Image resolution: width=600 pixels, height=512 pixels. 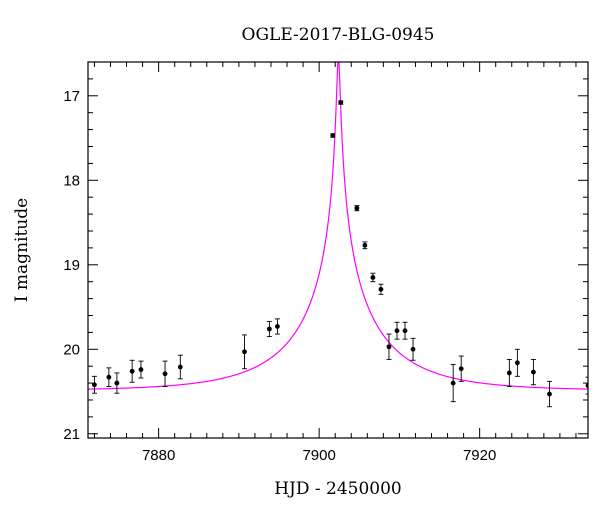 What do you see at coordinates (71, 434) in the screenshot?
I see `y-tick-label: 21` at bounding box center [71, 434].